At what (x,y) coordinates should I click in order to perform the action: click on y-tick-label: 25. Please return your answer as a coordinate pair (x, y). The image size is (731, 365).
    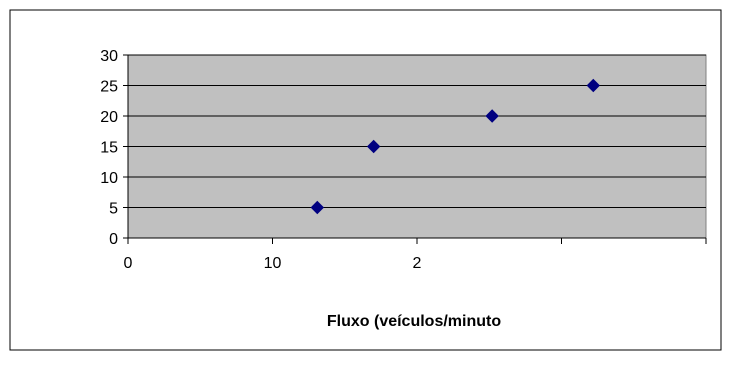
    Looking at the image, I should click on (109, 87).